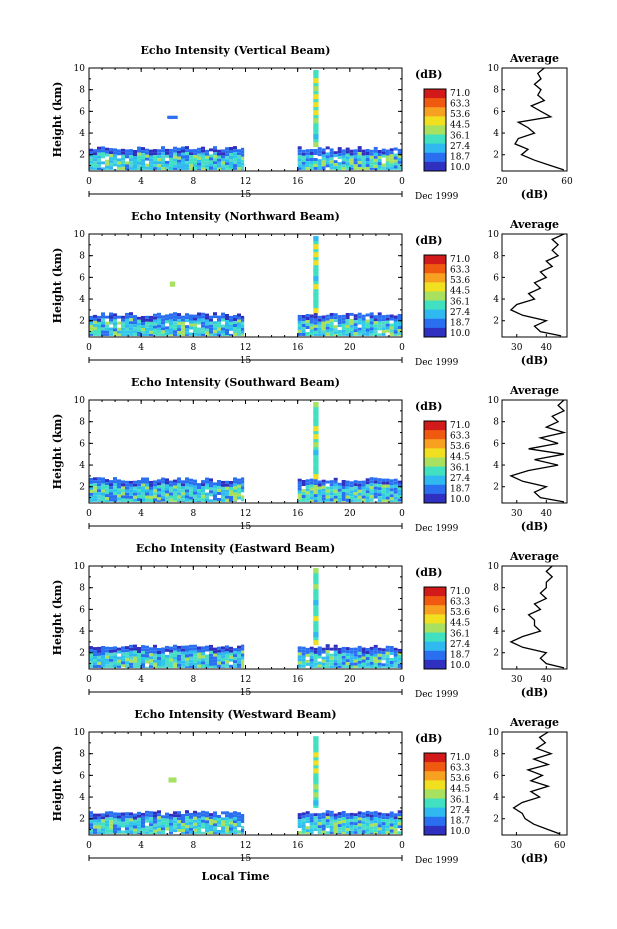 This screenshot has height=929, width=617. I want to click on average-xlabel: (dB), so click(534, 692).